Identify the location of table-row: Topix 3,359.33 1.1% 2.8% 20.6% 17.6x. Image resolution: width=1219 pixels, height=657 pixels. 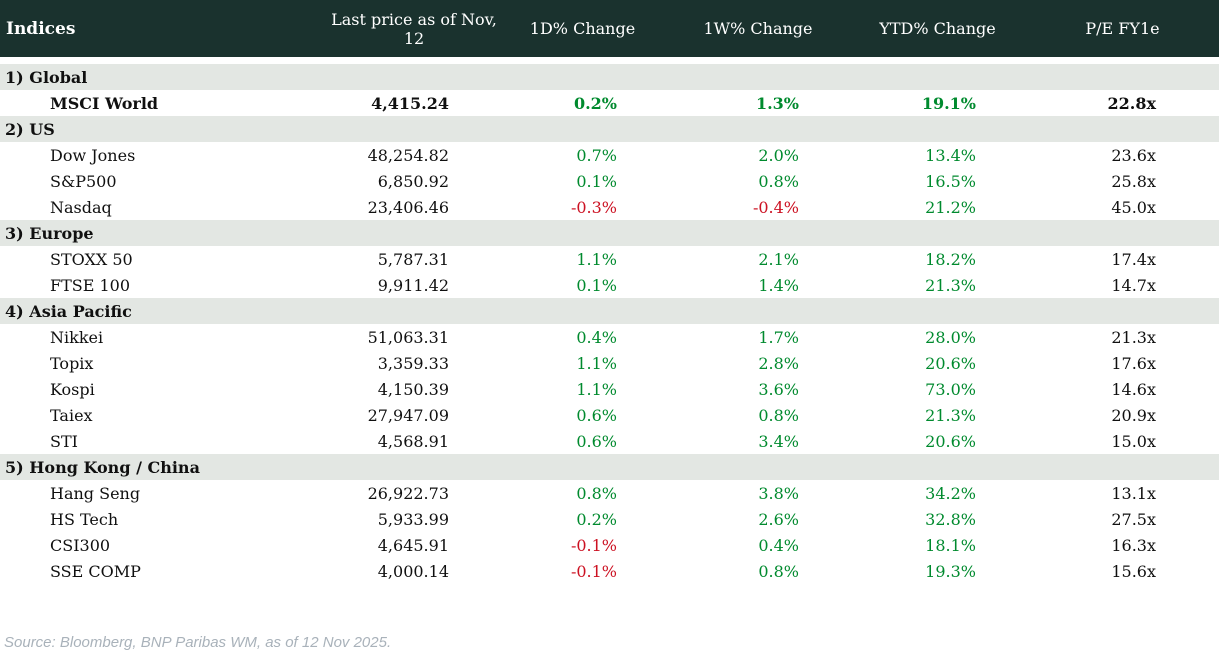
(609, 363).